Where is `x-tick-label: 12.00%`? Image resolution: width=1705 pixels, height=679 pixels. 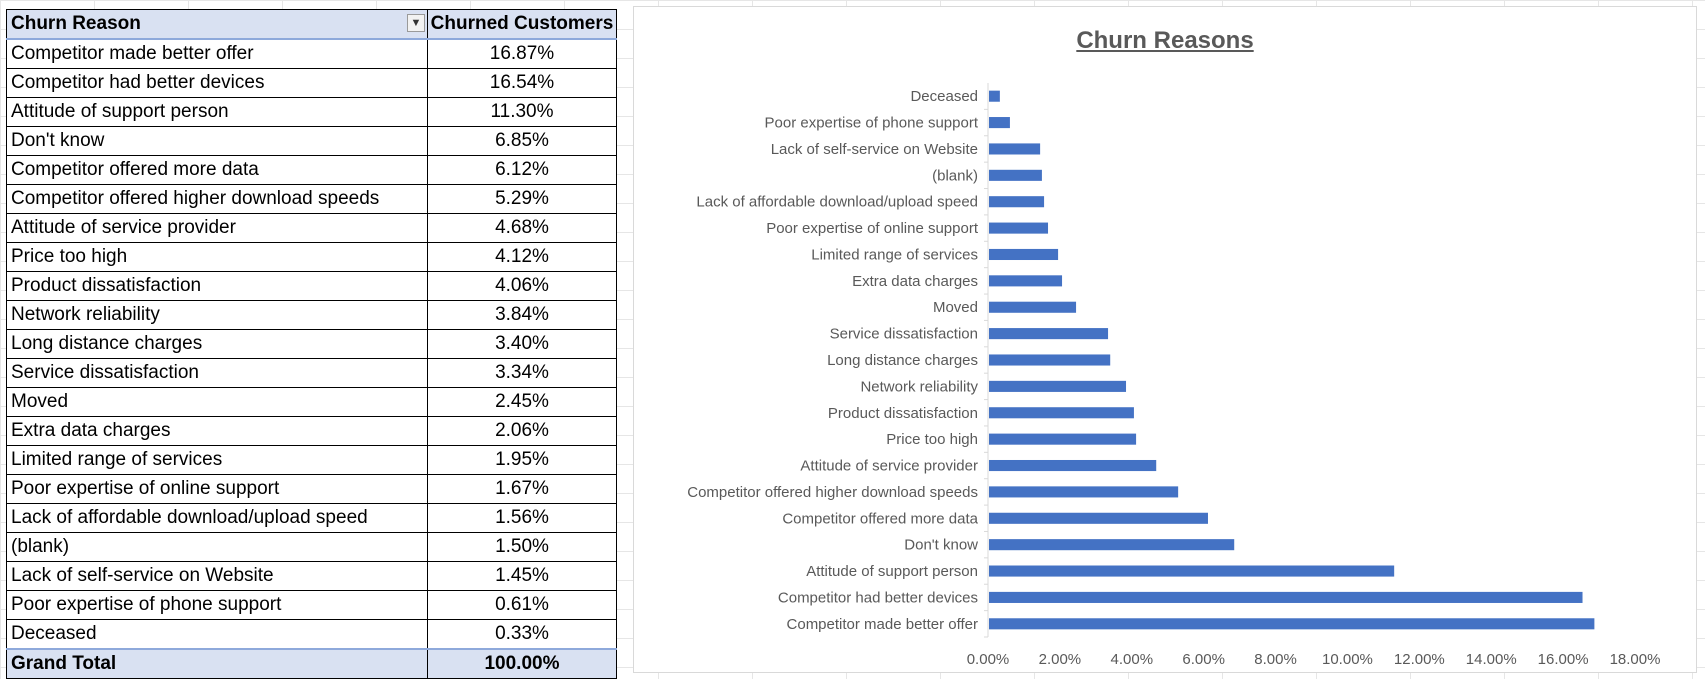
x-tick-label: 12.00% is located at coordinates (1419, 659).